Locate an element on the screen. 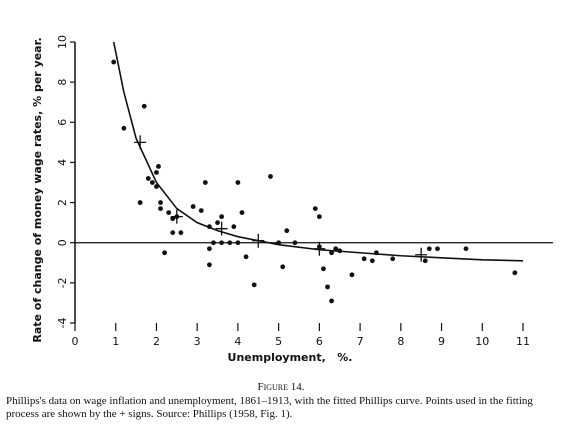 This screenshot has width=562, height=434. x-tick-label: 0 is located at coordinates (75, 341).